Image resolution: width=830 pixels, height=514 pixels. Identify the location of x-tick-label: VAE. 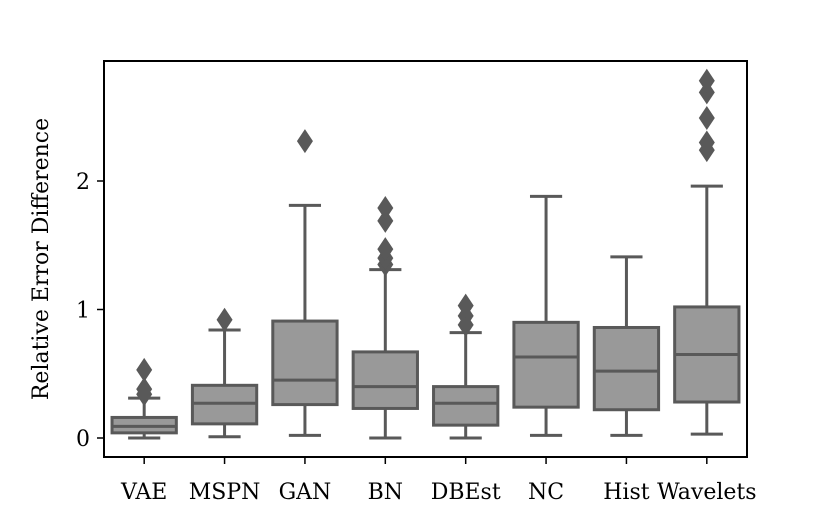
(143, 492).